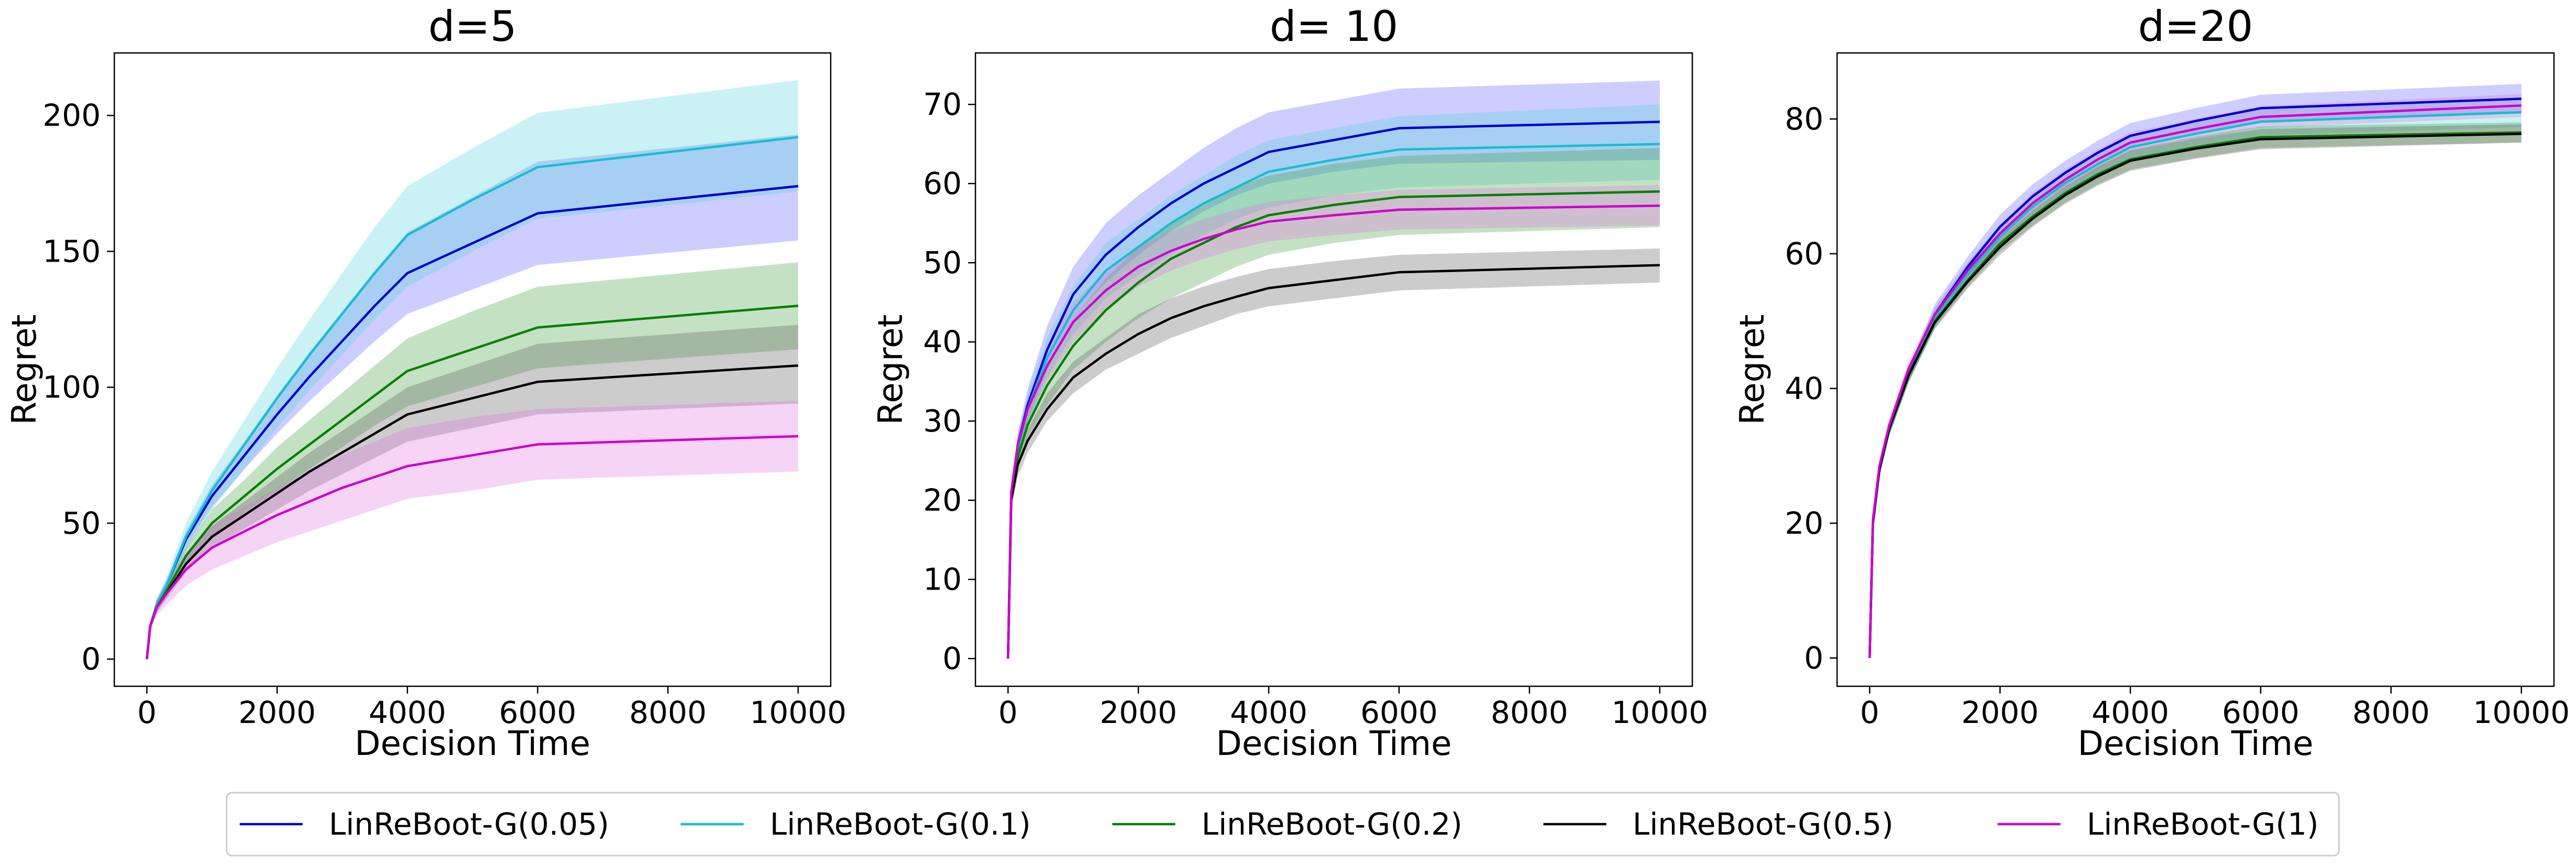 This screenshot has height=864, width=2576. Describe the element at coordinates (2195, 26) in the screenshot. I see `chart-title: d=20` at that location.